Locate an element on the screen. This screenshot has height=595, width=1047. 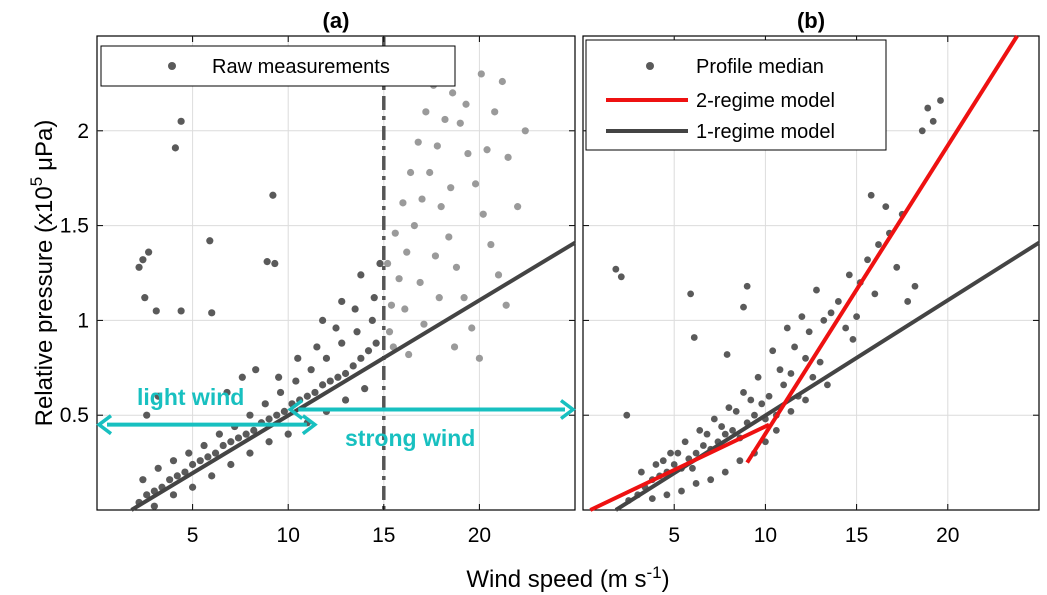
legend-marker-raw is located at coordinates (172, 66).